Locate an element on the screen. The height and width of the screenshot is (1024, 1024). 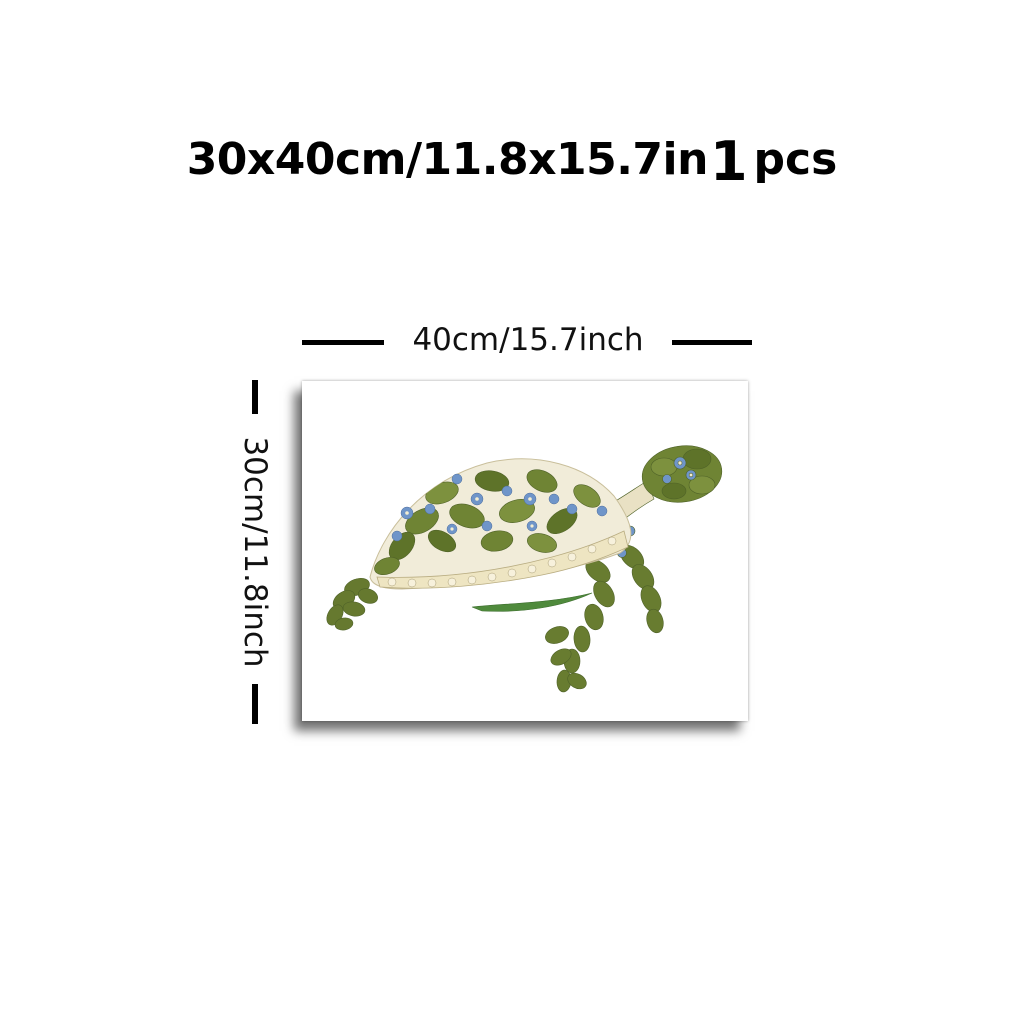
shell-mosaic is located at coordinates (487, 522).